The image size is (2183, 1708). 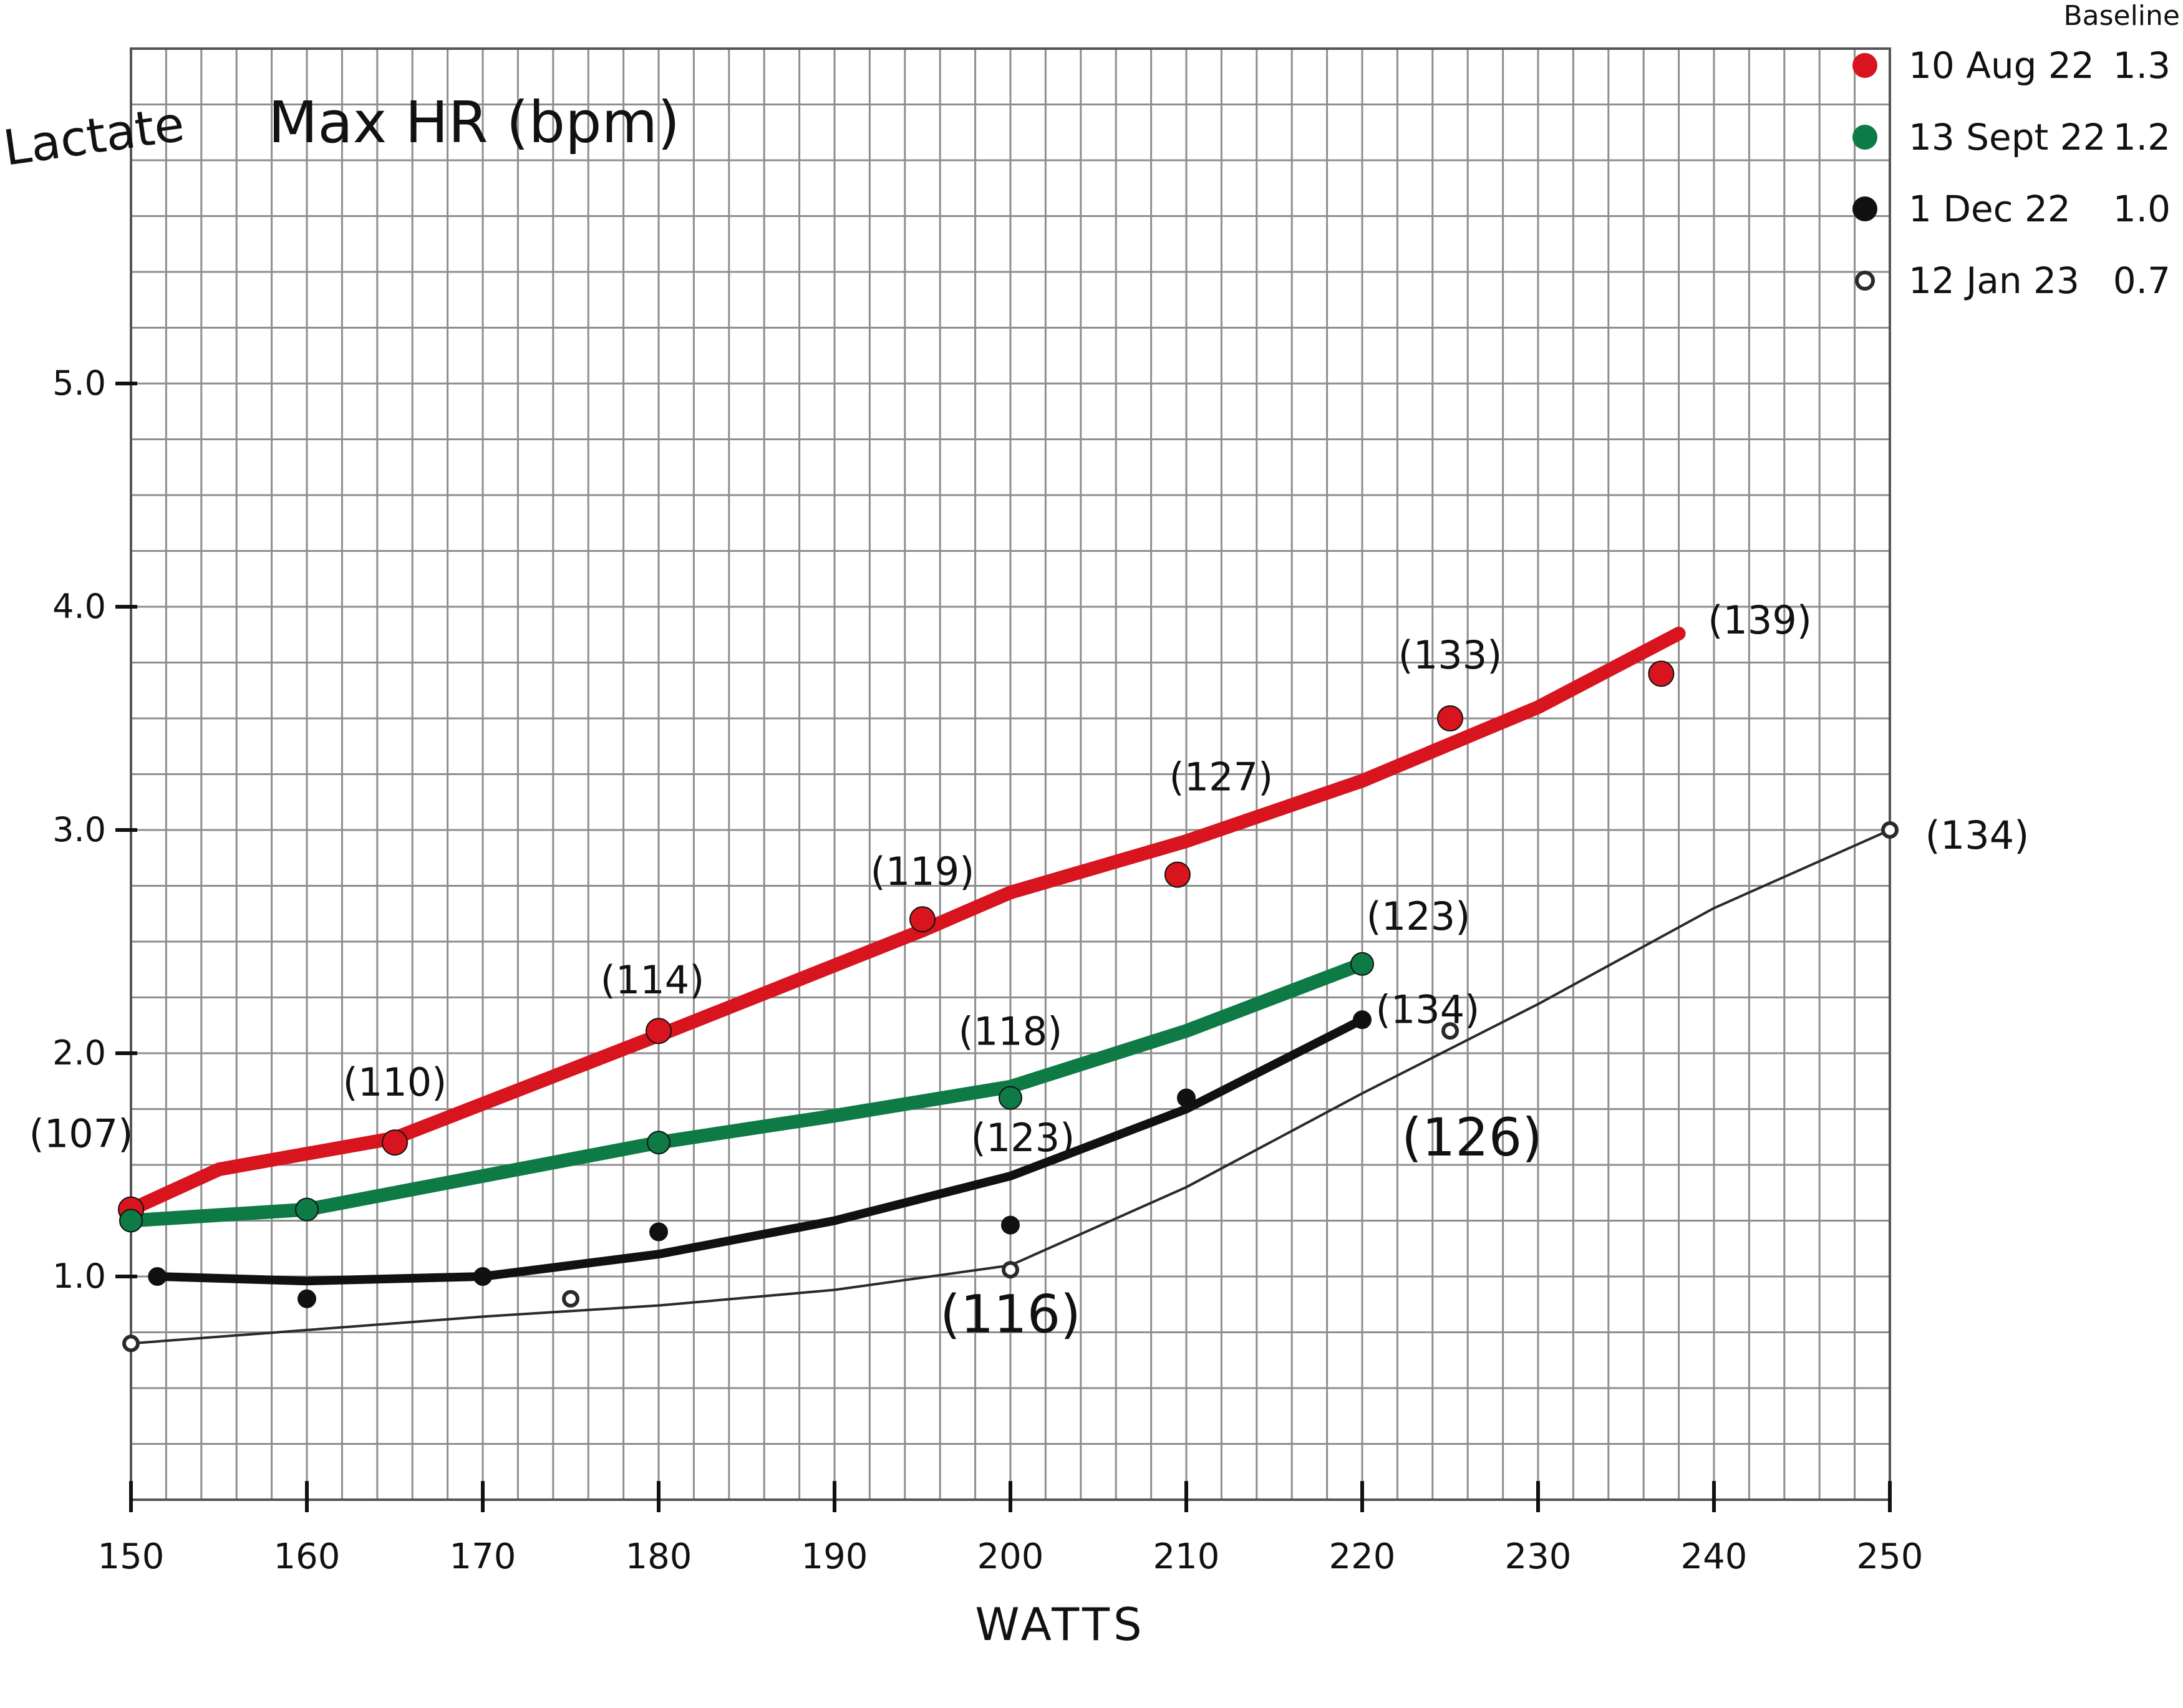 What do you see at coordinates (483, 1557) in the screenshot?
I see `x-tick-label: 170` at bounding box center [483, 1557].